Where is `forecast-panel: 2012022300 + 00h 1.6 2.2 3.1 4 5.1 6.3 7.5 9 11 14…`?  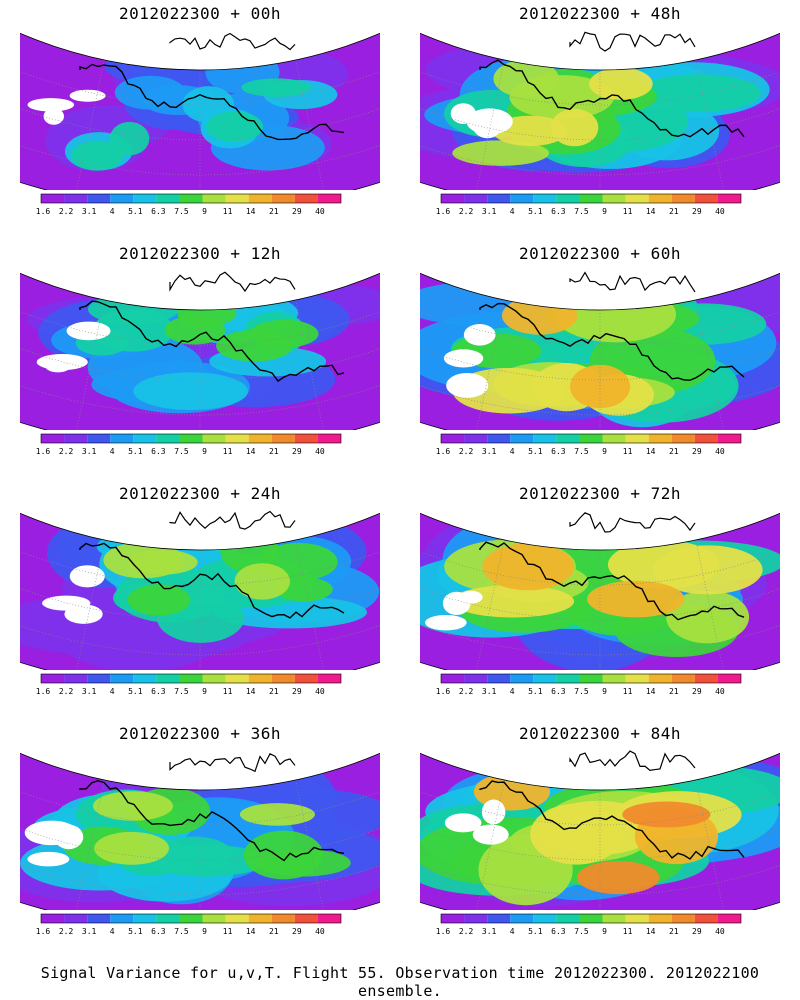
forecast-panel: 2012022300 + 00h 1.6 2.2 3.1 4 5.1 6.3 7.5 9 11 14… is located at coordinates (200, 120).